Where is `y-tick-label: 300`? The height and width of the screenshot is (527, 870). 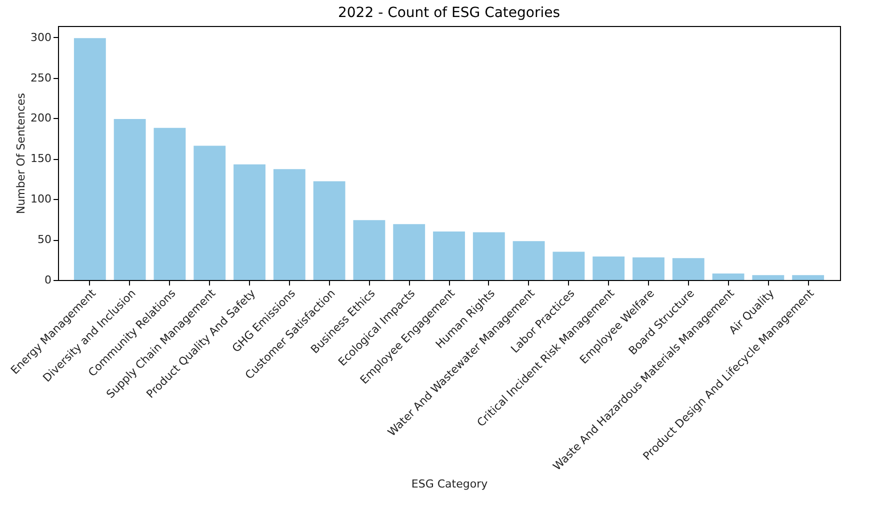 y-tick-label: 300 is located at coordinates (41, 37).